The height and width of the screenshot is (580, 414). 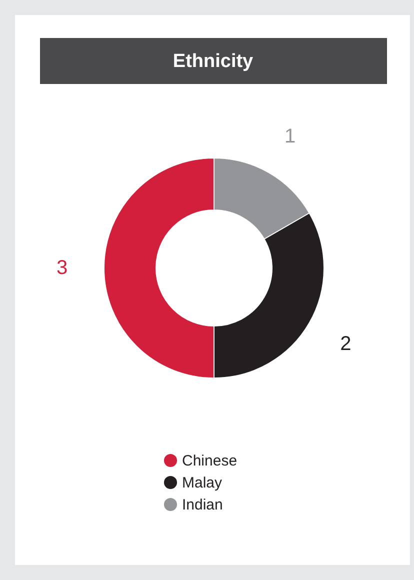 I want to click on legend-label: Chinese, so click(x=210, y=461).